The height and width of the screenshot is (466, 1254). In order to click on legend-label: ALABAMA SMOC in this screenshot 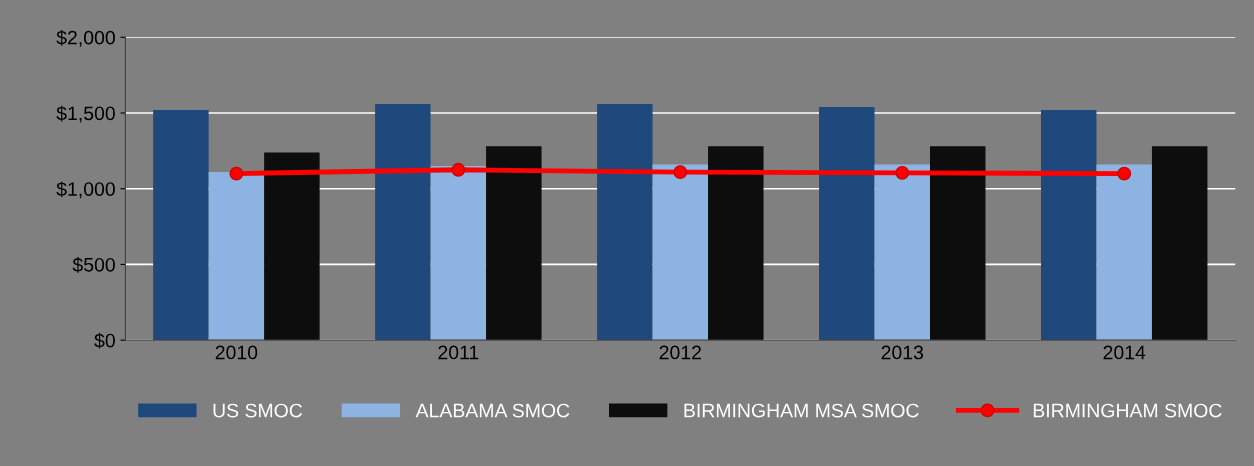, I will do `click(492, 410)`.